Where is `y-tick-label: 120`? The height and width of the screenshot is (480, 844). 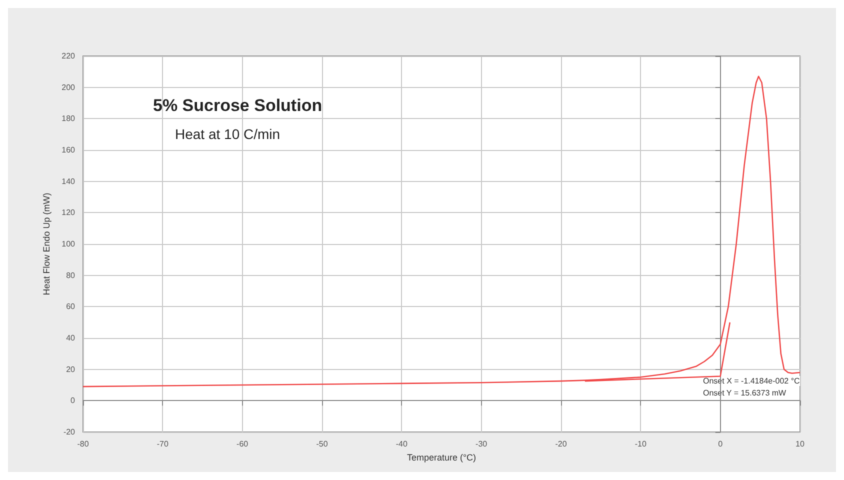
y-tick-label: 120 is located at coordinates (69, 213).